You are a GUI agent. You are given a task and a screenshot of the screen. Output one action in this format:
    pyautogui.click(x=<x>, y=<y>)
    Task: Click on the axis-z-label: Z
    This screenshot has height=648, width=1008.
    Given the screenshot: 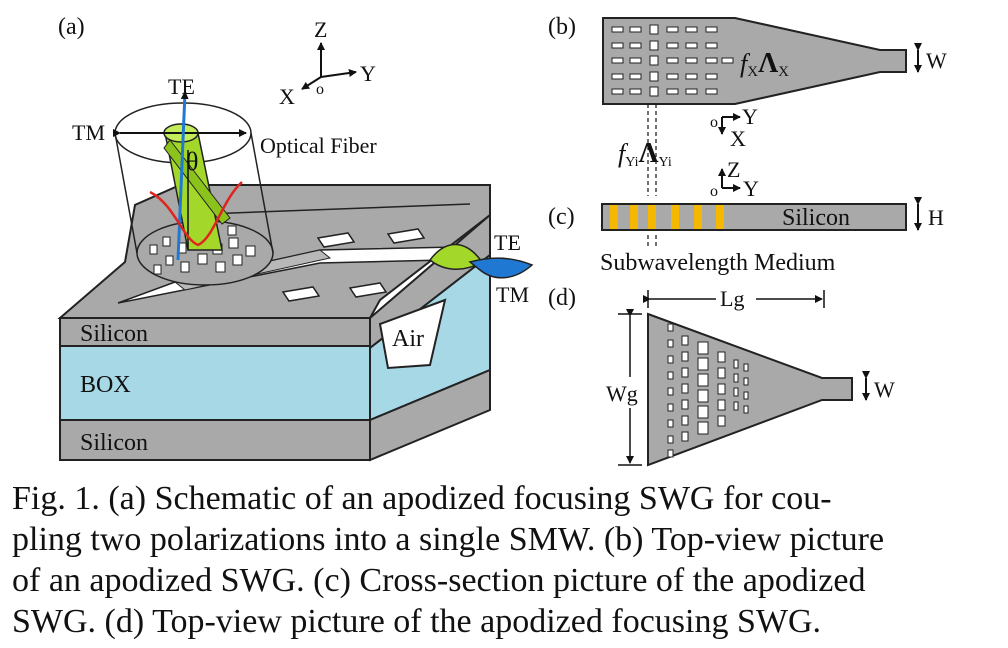 What is the action you would take?
    pyautogui.click(x=320, y=29)
    